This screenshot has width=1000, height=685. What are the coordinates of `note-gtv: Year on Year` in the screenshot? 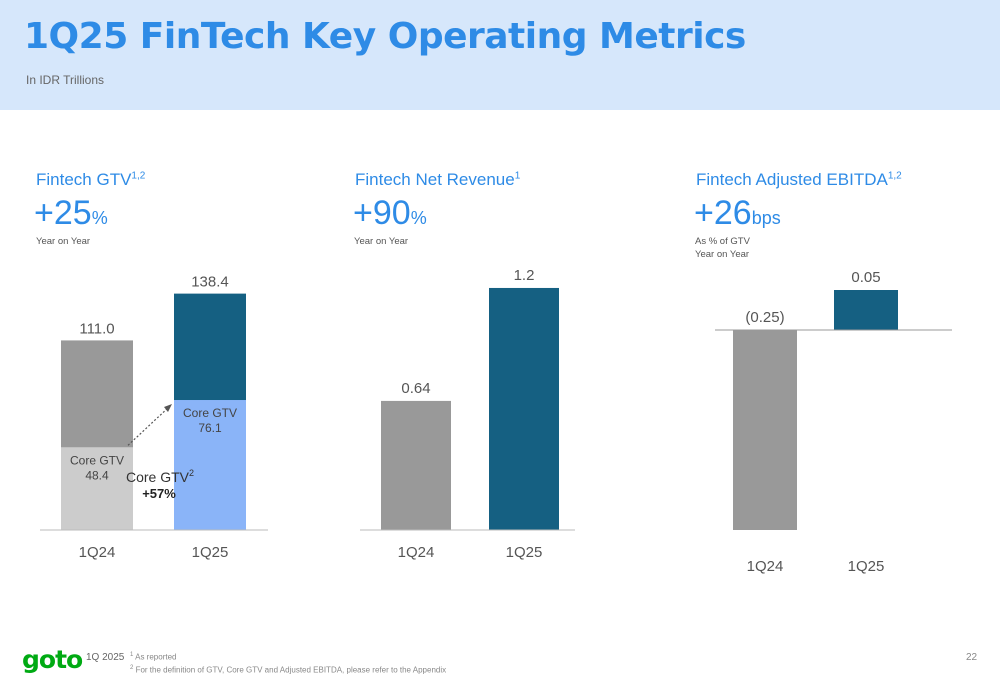 It's located at (63, 241).